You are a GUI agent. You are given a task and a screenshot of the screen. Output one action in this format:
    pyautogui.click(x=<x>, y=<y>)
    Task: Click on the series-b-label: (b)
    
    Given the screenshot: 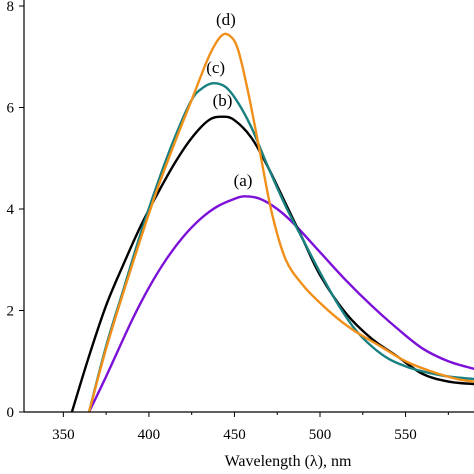 What is the action you would take?
    pyautogui.click(x=223, y=100)
    